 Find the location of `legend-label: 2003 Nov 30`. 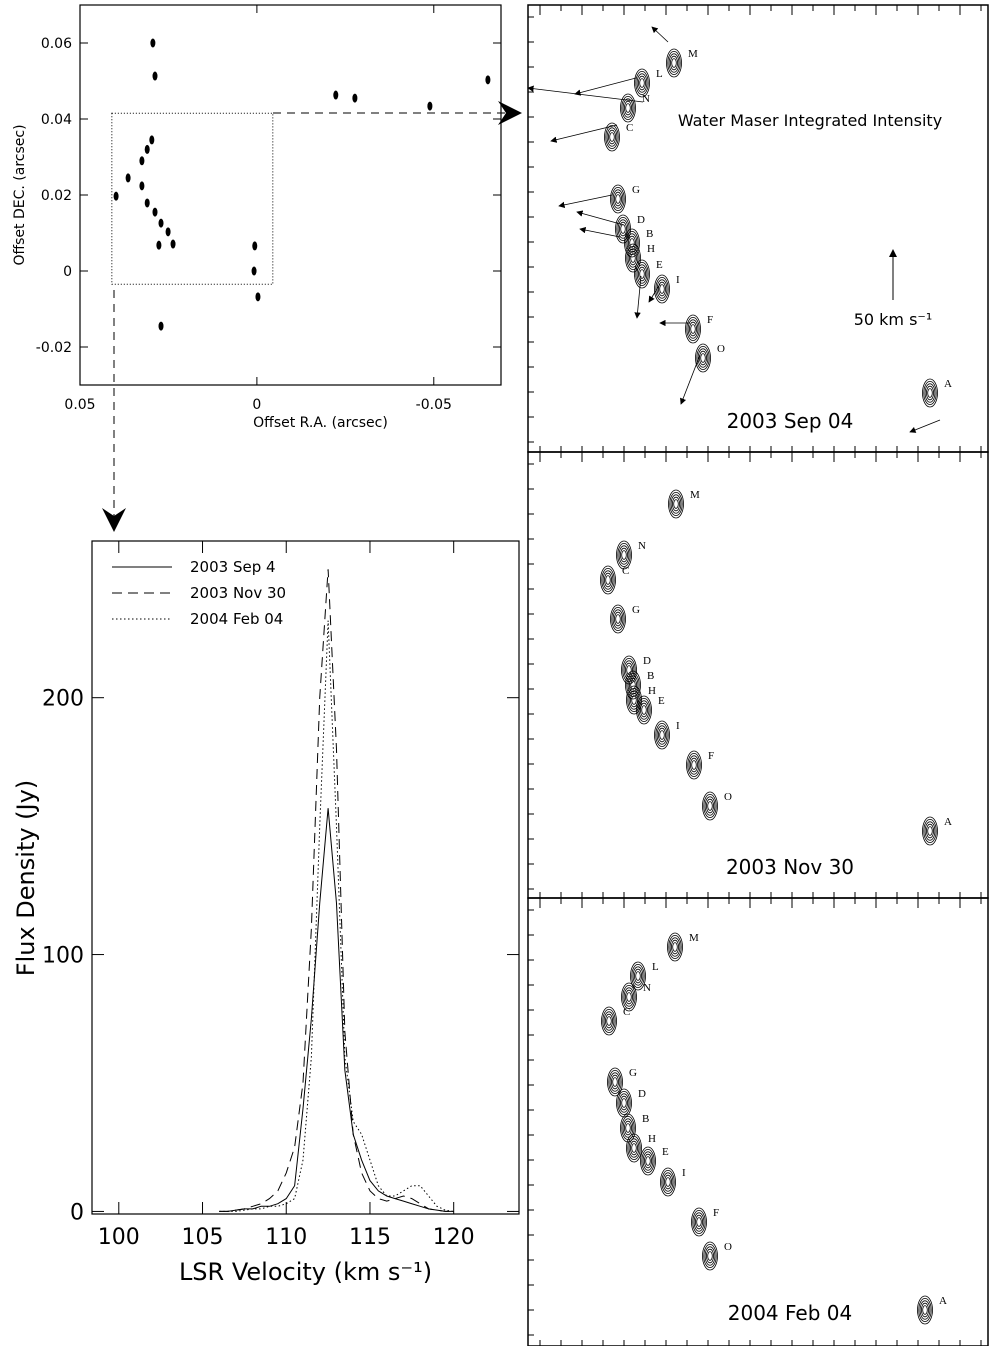

legend-label: 2003 Nov 30 is located at coordinates (238, 593).